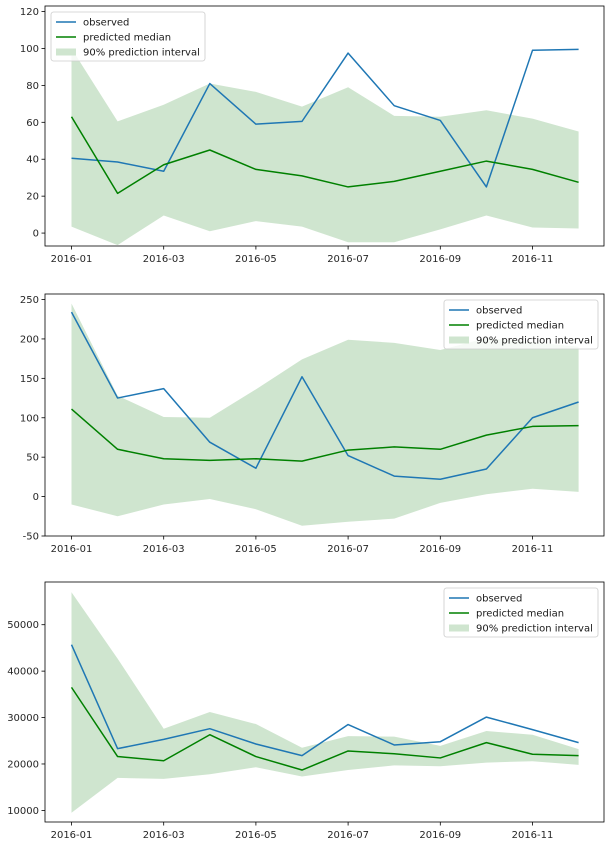  What do you see at coordinates (32, 160) in the screenshot?
I see `y-tick-label: 40` at bounding box center [32, 160].